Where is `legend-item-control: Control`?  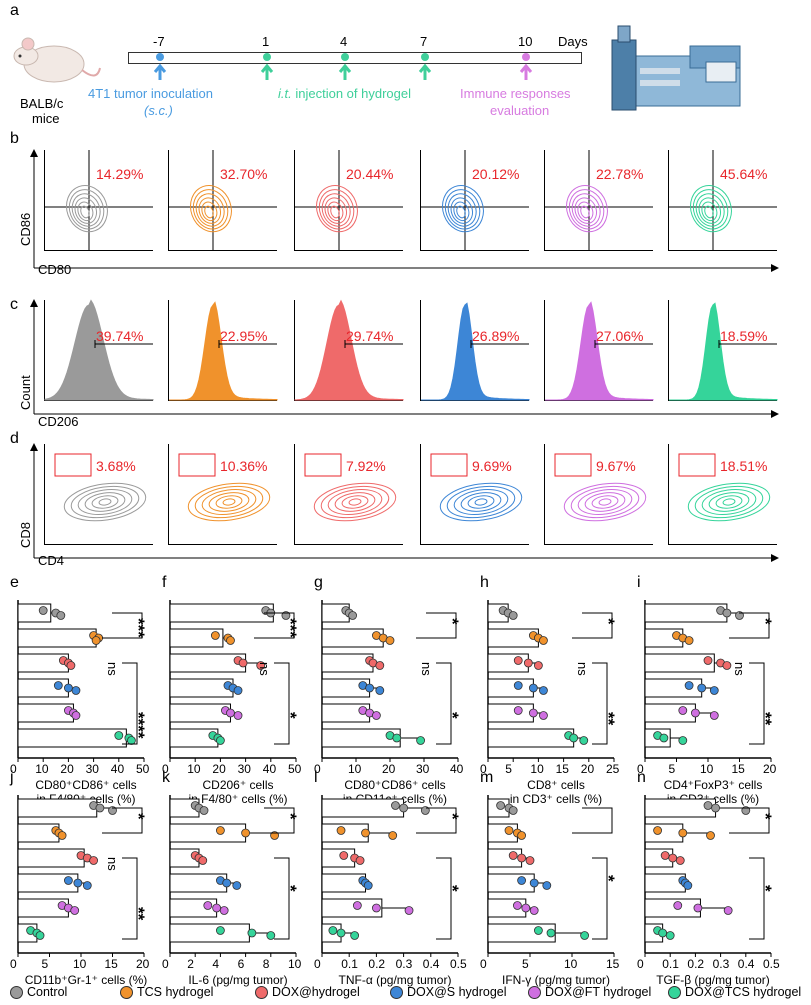 legend-item-control: Control is located at coordinates (38, 992).